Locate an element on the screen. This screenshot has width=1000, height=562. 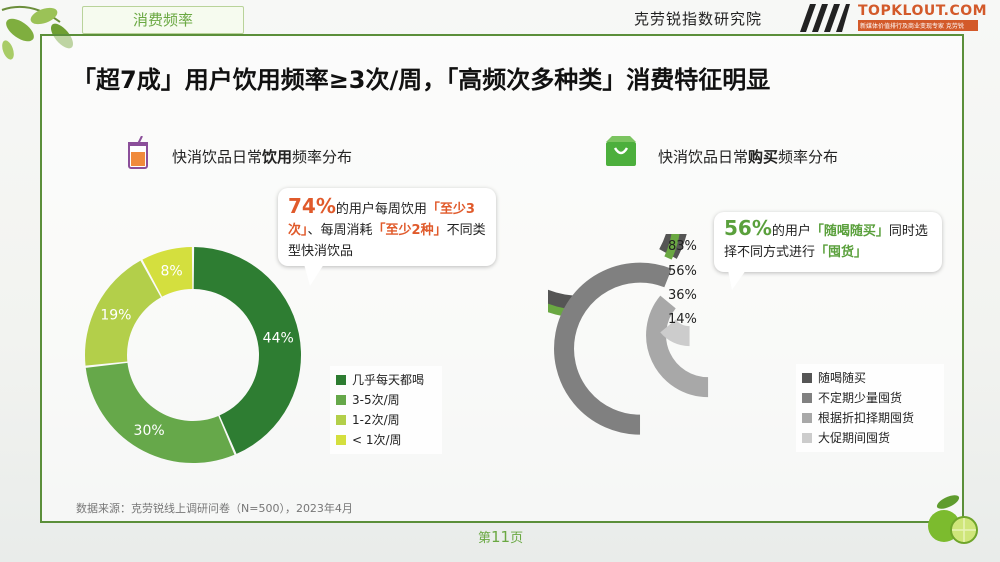
donut-legend-item: 几乎每天都喝 is located at coordinates (386, 380).